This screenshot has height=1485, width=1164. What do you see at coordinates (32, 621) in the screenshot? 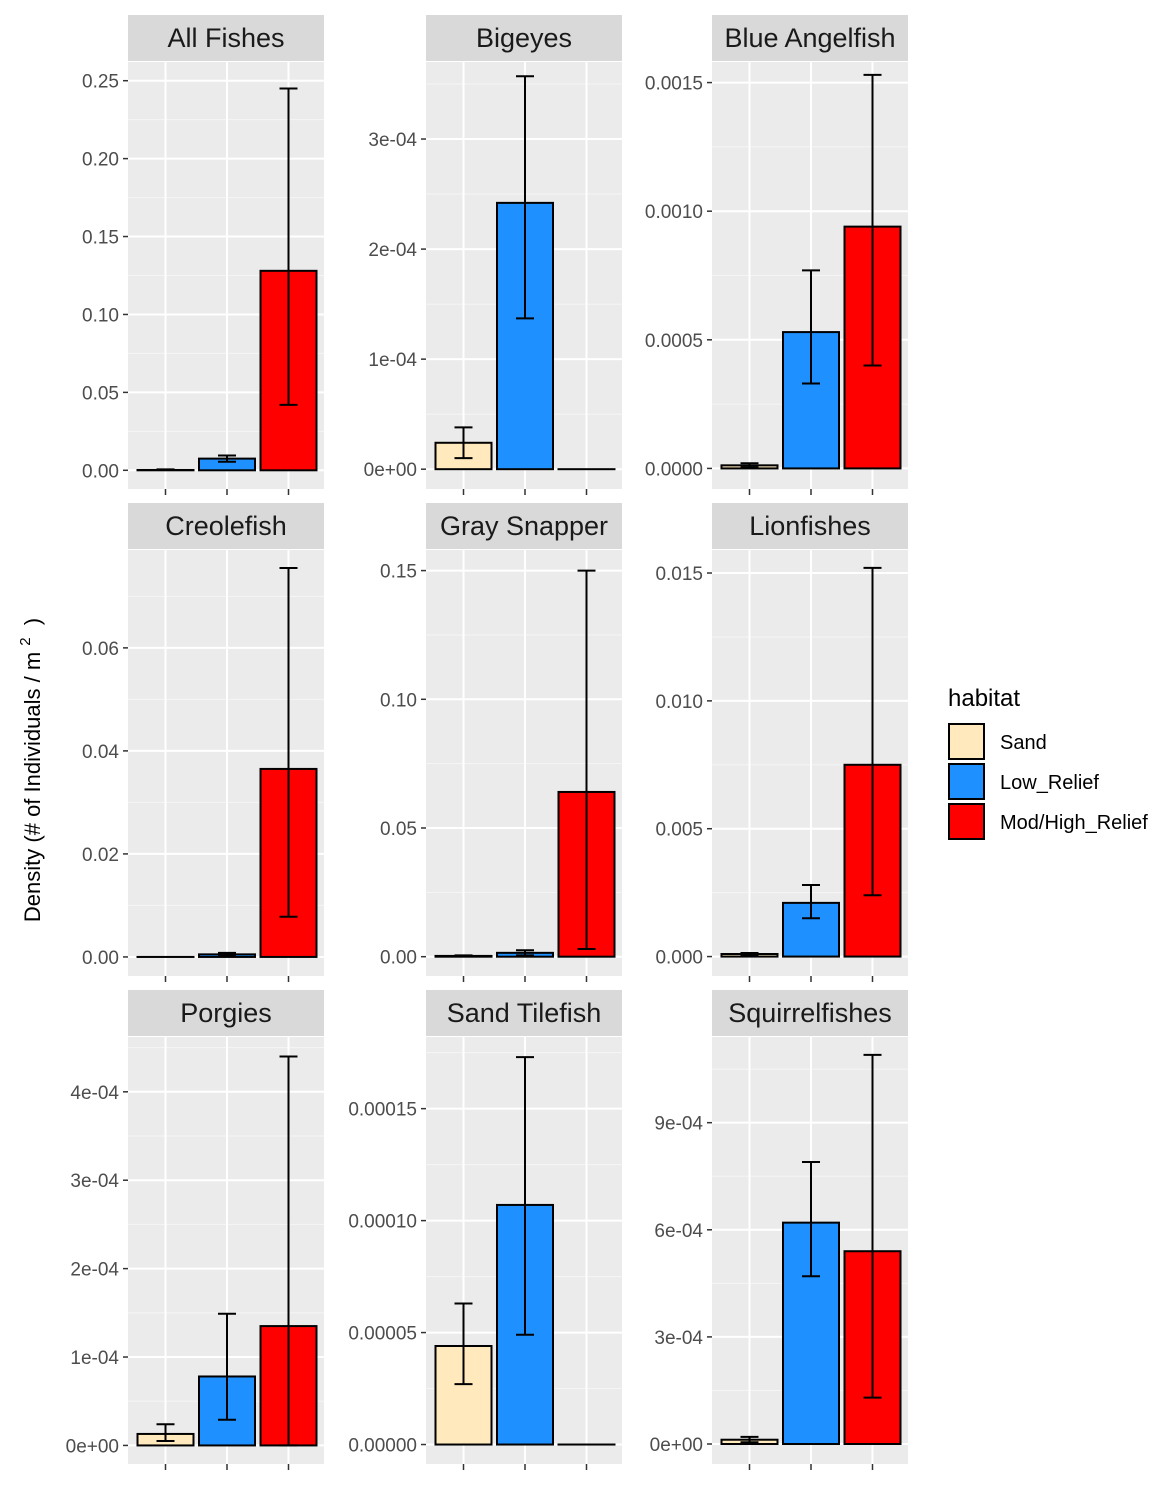
I see `y-axis-label-close: )` at bounding box center [32, 621].